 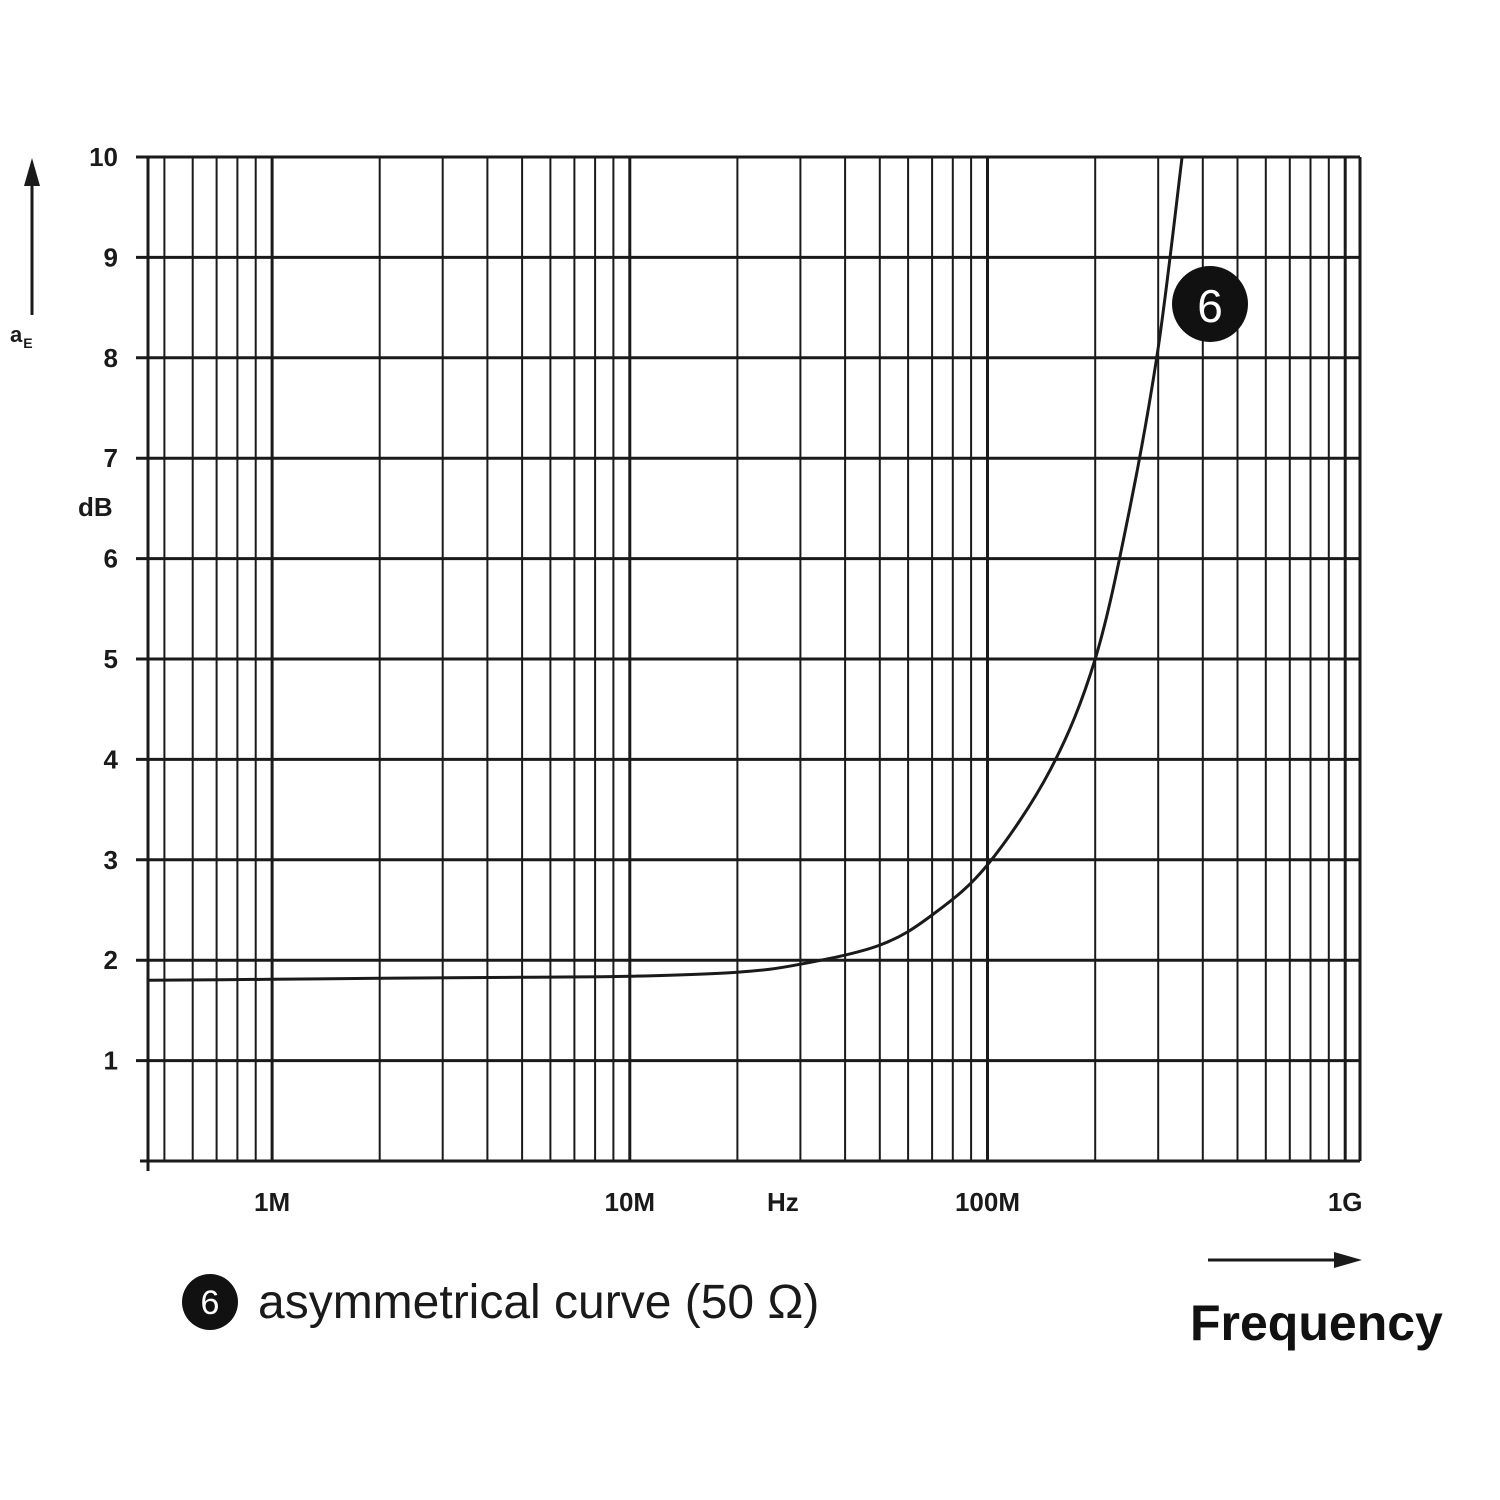 I want to click on y-axis-label: aE, so click(x=21, y=336).